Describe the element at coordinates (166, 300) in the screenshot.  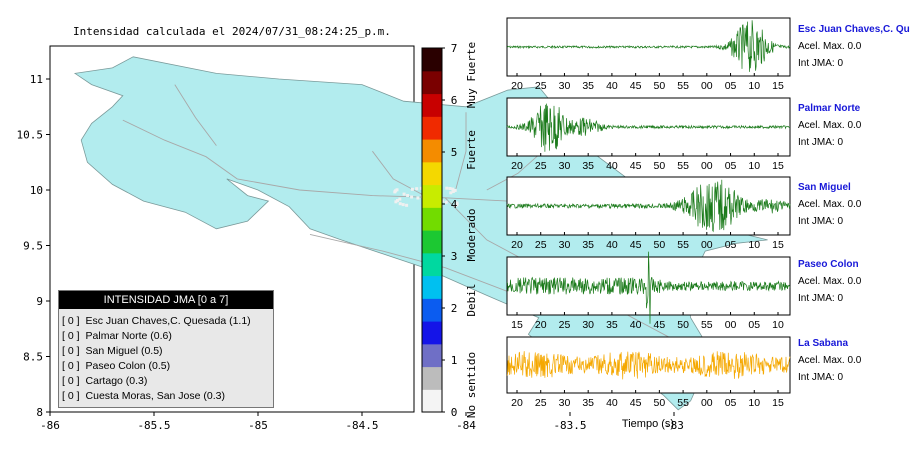
I see `legend-title: INTENSIDAD JMA [0 a 7]` at that location.